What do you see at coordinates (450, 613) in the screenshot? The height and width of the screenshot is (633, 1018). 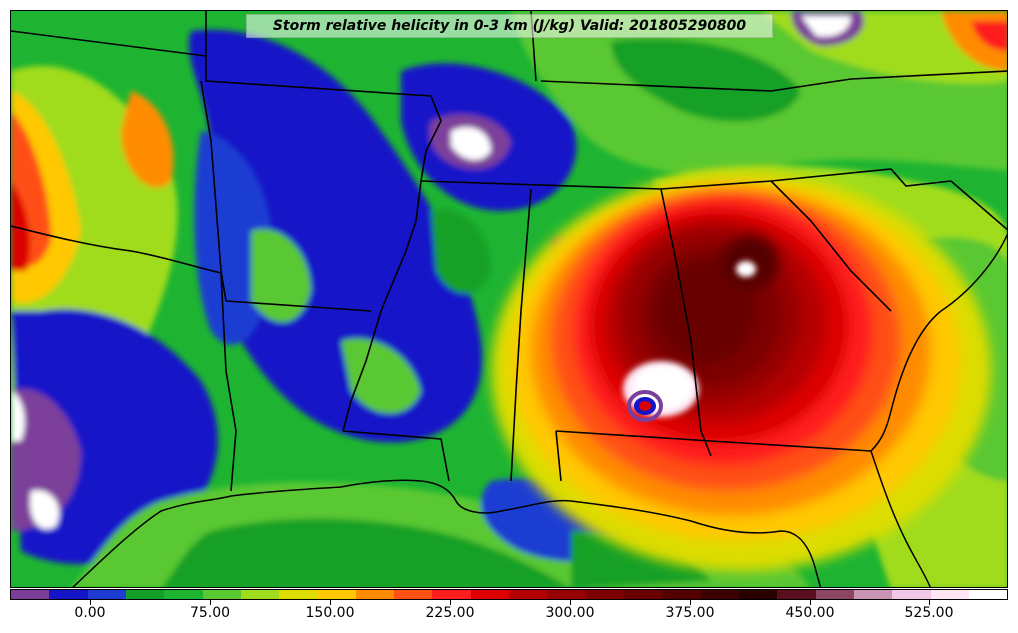 I see `colorbar-tick-label: 225.00` at bounding box center [450, 613].